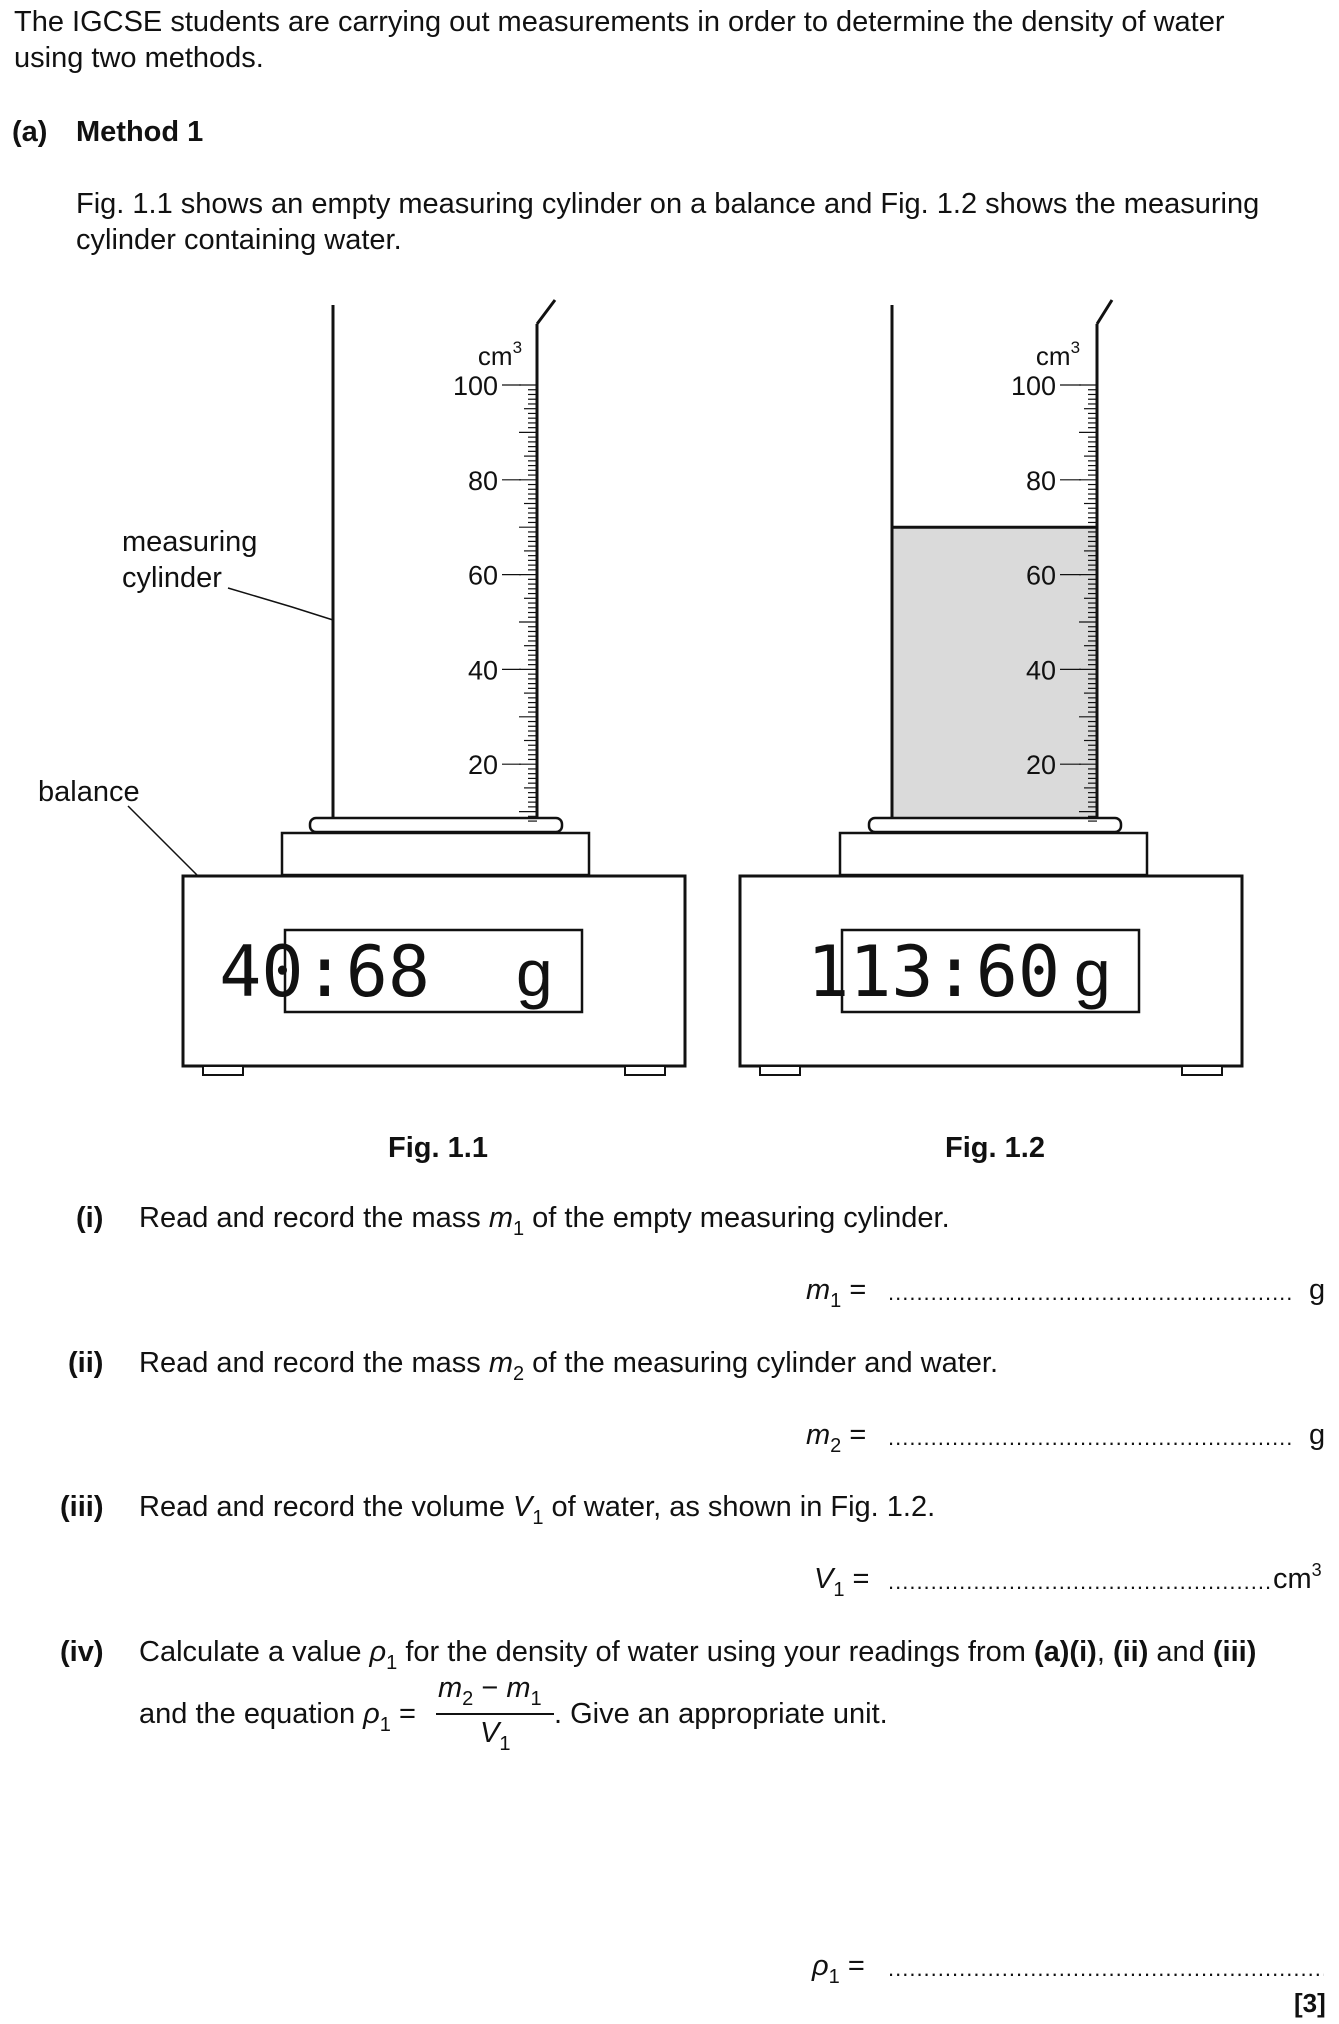  I want to click on label-measuring: measuring, so click(189, 542).